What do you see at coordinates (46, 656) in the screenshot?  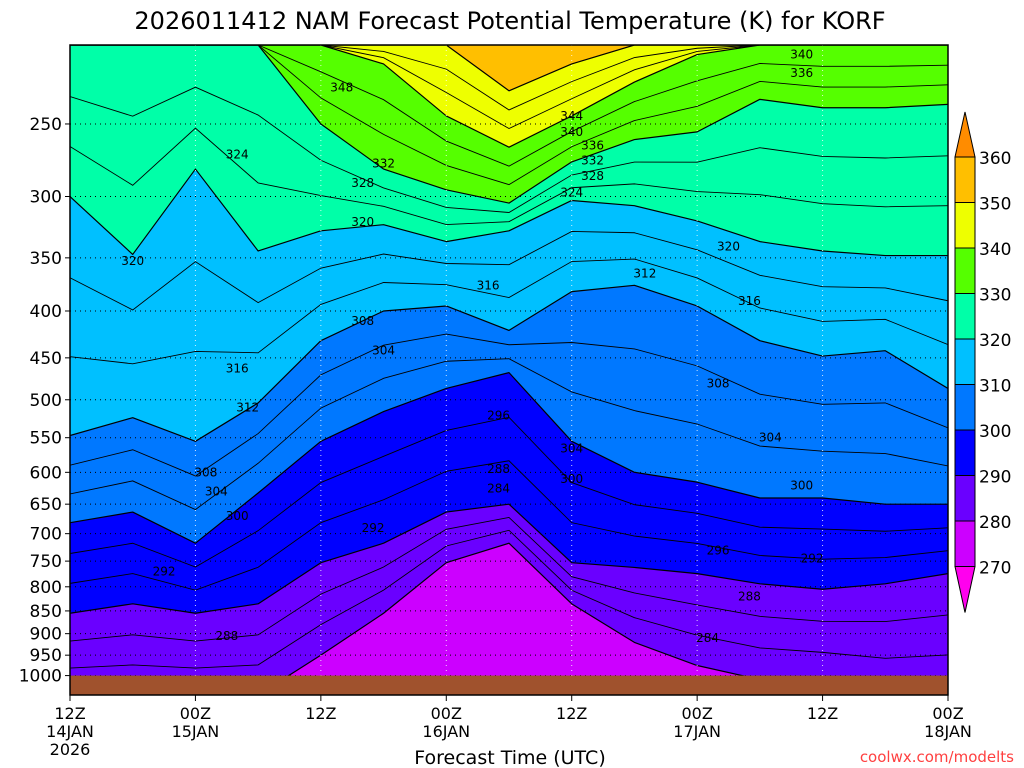 I see `y-tick-label: 950` at bounding box center [46, 656].